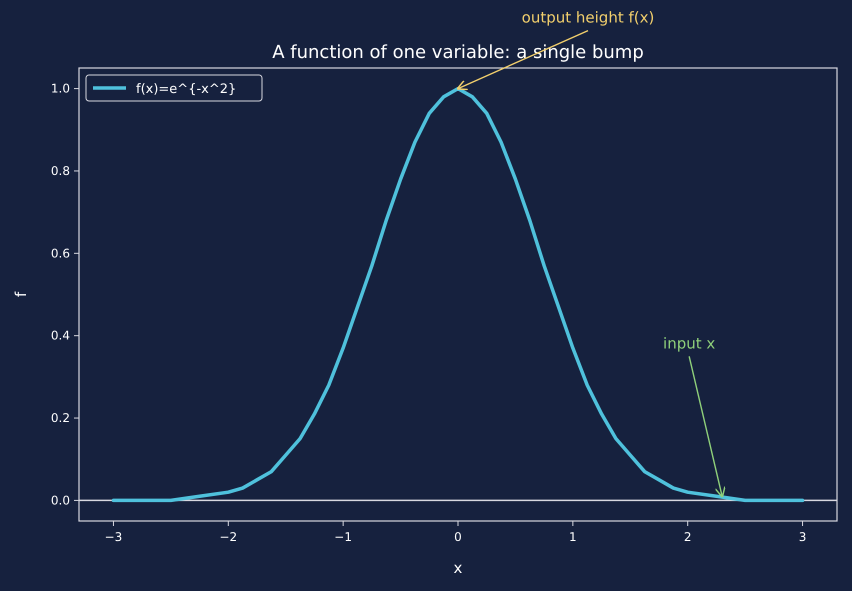 The height and width of the screenshot is (591, 852). What do you see at coordinates (689, 343) in the screenshot?
I see `annotation: input x` at bounding box center [689, 343].